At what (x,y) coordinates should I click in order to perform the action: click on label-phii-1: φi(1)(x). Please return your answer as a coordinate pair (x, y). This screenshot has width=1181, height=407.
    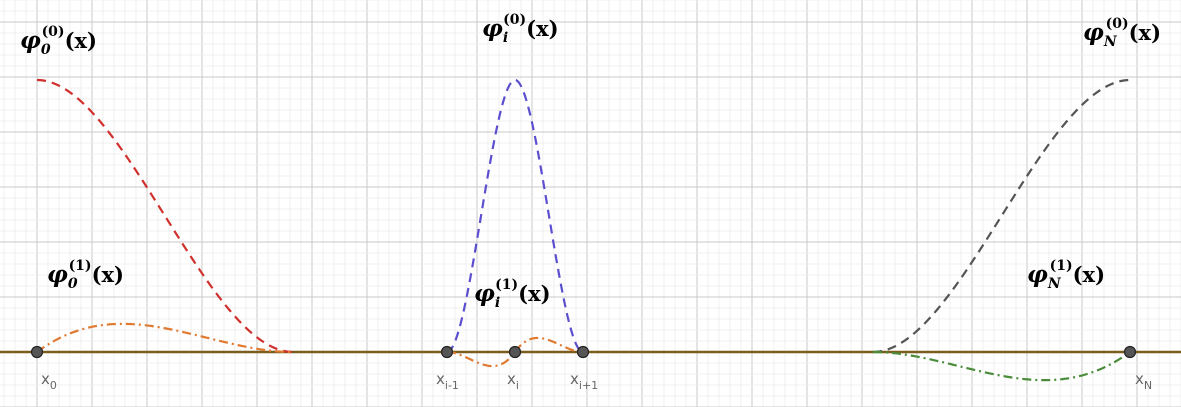
    Looking at the image, I should click on (512, 294).